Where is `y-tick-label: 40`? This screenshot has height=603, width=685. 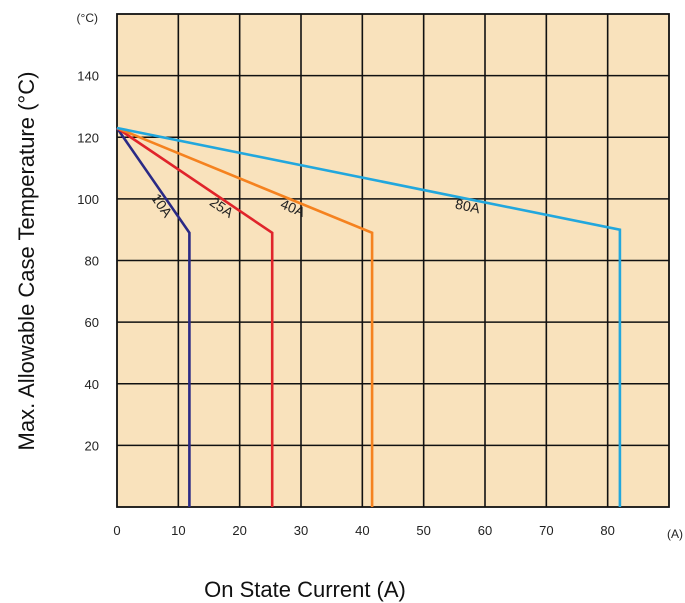 y-tick-label: 40 is located at coordinates (92, 384).